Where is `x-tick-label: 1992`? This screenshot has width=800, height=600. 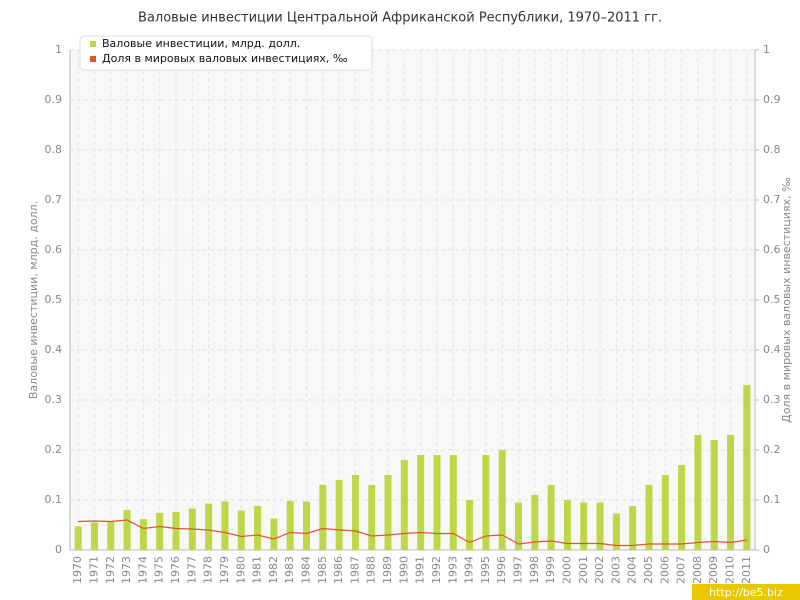 x-tick-label: 1992 is located at coordinates (436, 570).